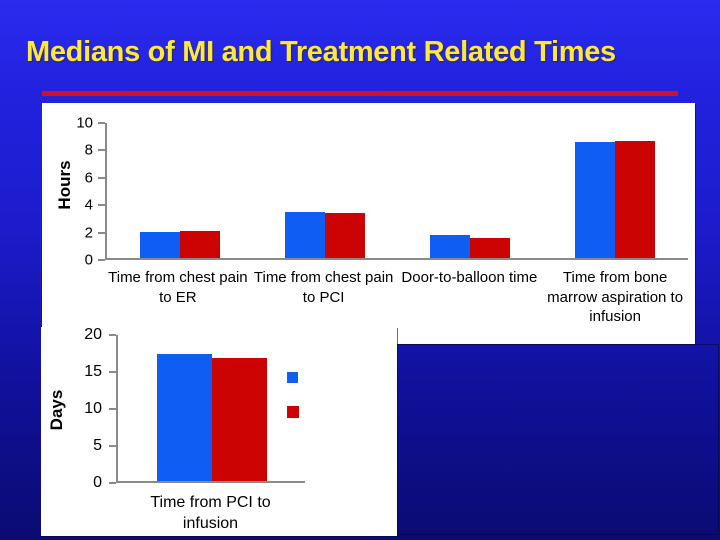 This screenshot has height=540, width=720. Describe the element at coordinates (178, 287) in the screenshot. I see `category-label: Time from chest pain to ER` at that location.